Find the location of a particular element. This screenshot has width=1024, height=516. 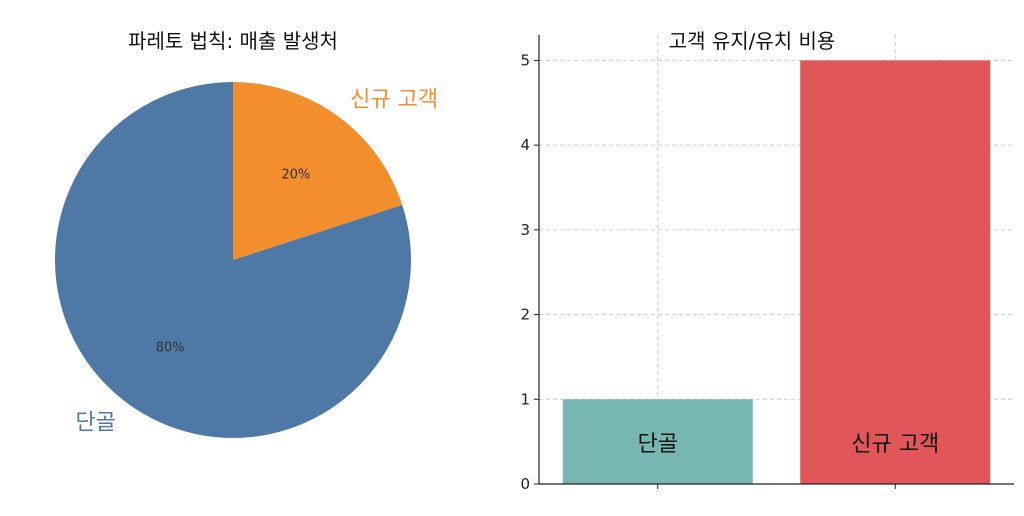

y-tick-label: 1 is located at coordinates (525, 399).